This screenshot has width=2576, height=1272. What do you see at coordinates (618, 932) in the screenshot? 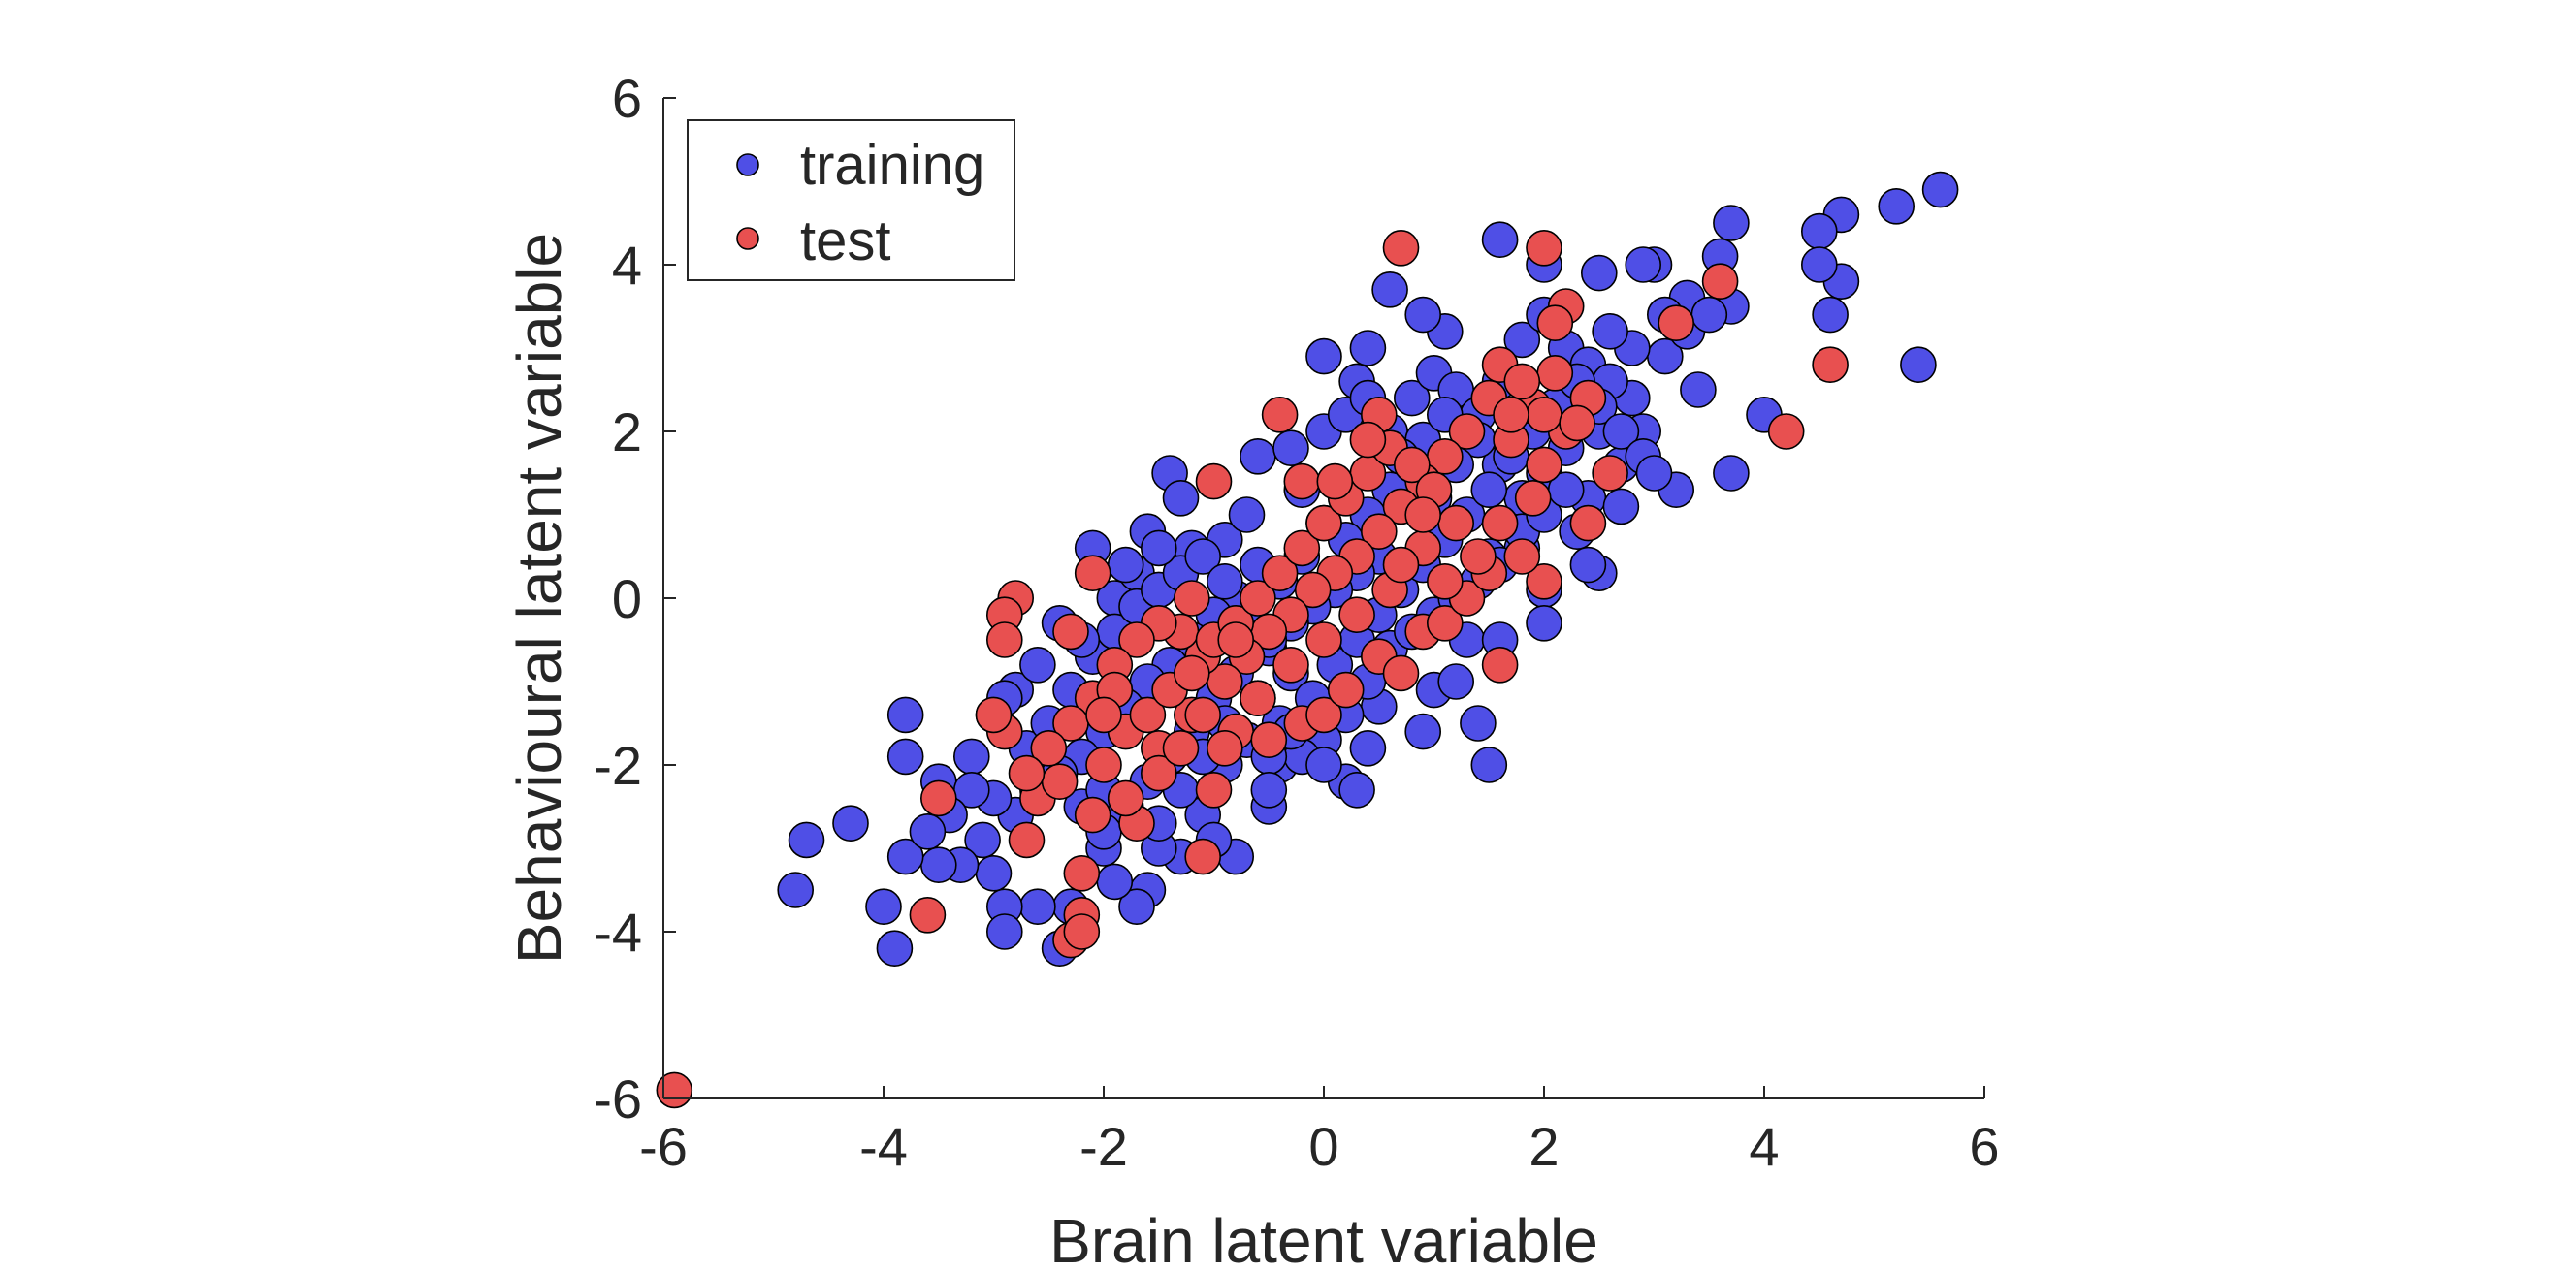
I see `y-tick-label: -4` at bounding box center [618, 932].